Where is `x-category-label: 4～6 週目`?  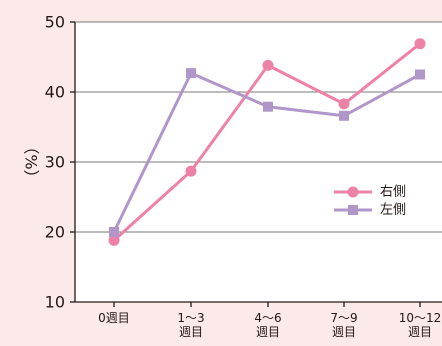
x-category-label: 4～6 週目 is located at coordinates (267, 325).